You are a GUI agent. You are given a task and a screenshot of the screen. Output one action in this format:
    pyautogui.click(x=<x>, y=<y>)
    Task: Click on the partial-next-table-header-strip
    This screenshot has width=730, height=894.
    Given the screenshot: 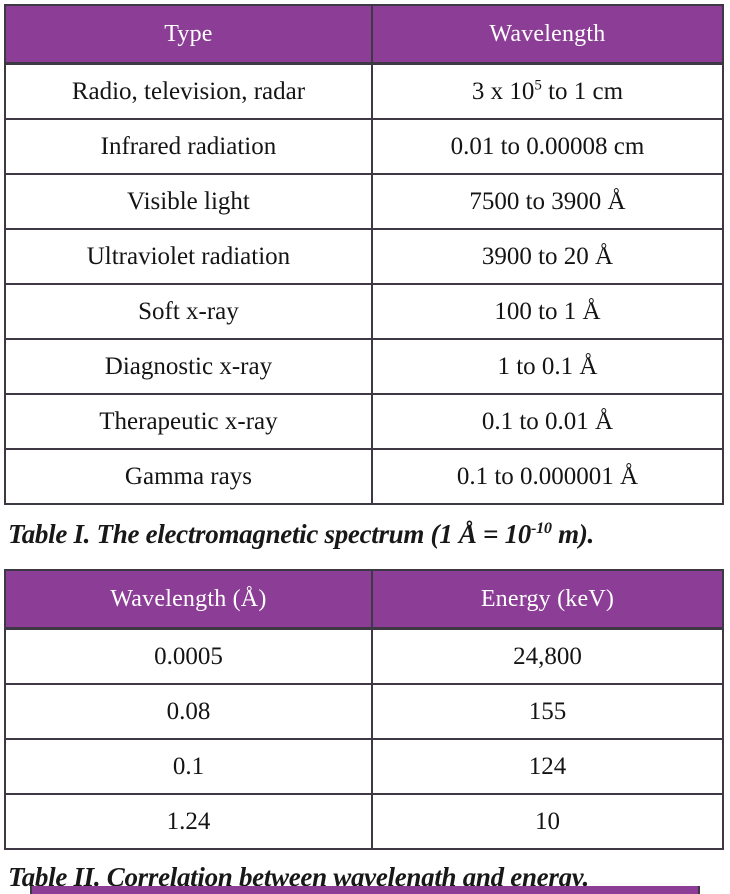 What is the action you would take?
    pyautogui.click(x=365, y=890)
    